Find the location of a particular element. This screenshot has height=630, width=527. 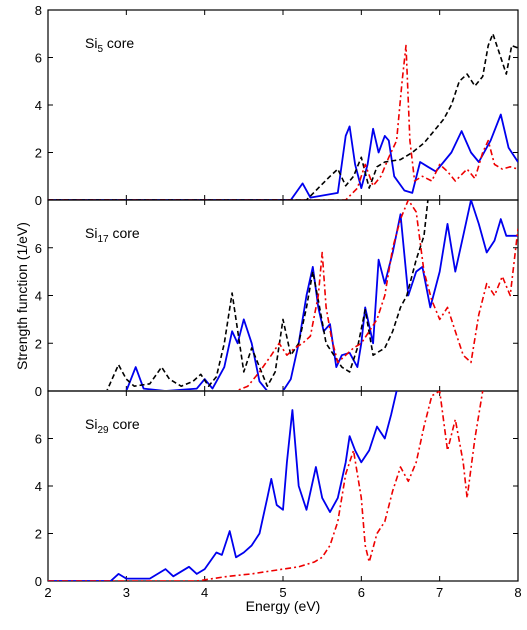

panel-label-sub: 5 is located at coordinates (100, 49).